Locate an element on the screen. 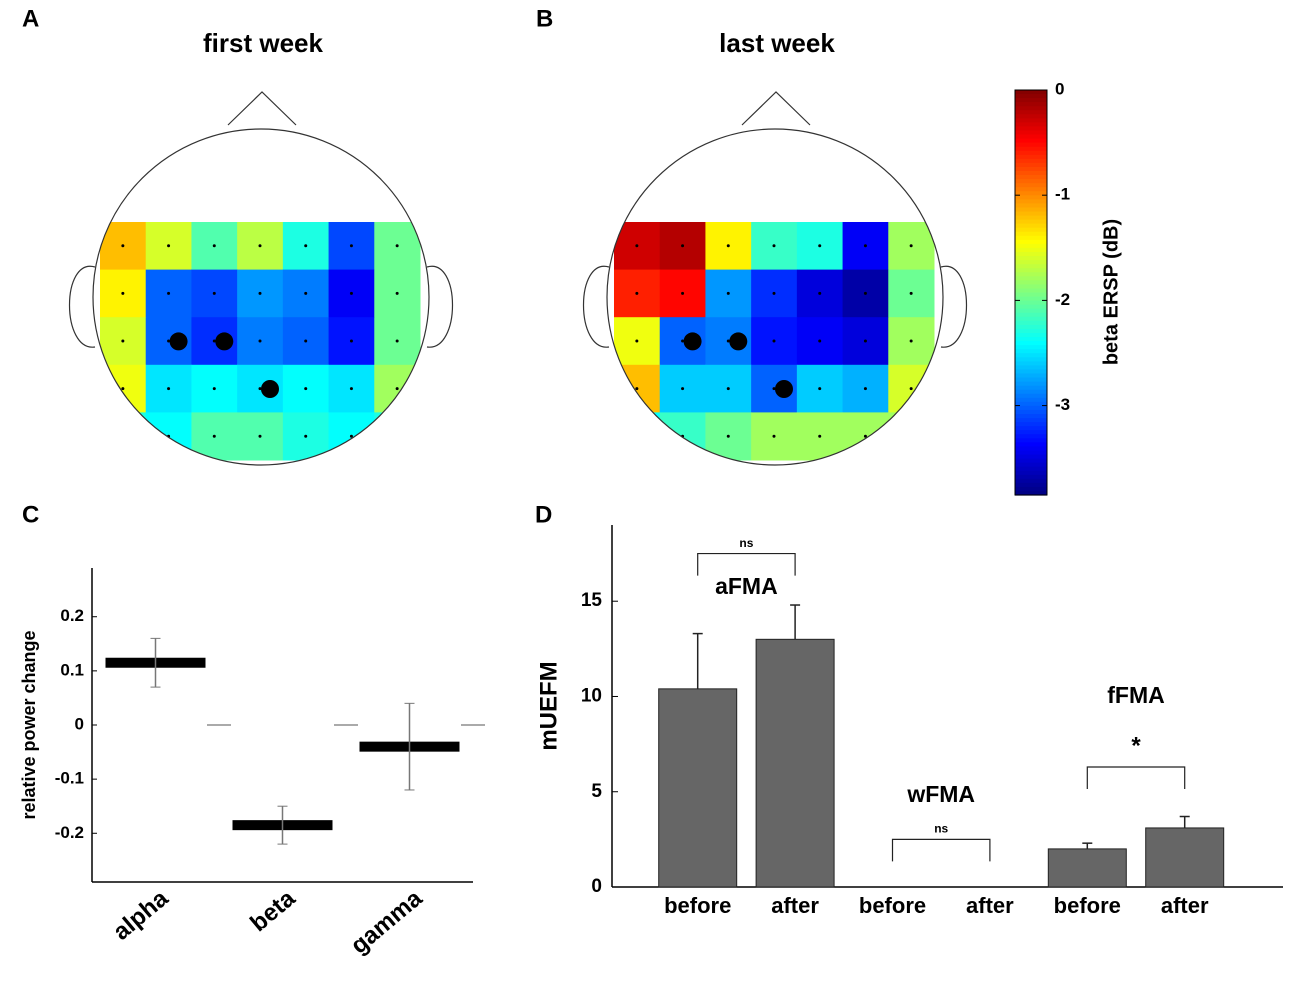 This screenshot has height=986, width=1300. map-title: last week is located at coordinates (777, 43).